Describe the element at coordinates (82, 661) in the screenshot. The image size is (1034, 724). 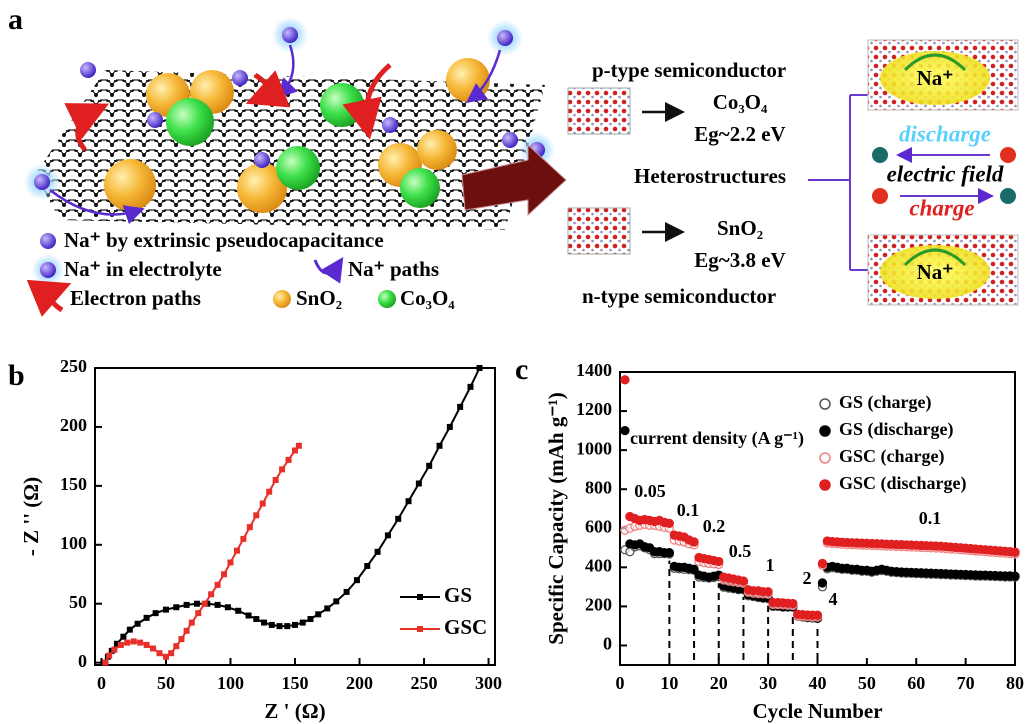
I see `y-tick-label: 0` at that location.